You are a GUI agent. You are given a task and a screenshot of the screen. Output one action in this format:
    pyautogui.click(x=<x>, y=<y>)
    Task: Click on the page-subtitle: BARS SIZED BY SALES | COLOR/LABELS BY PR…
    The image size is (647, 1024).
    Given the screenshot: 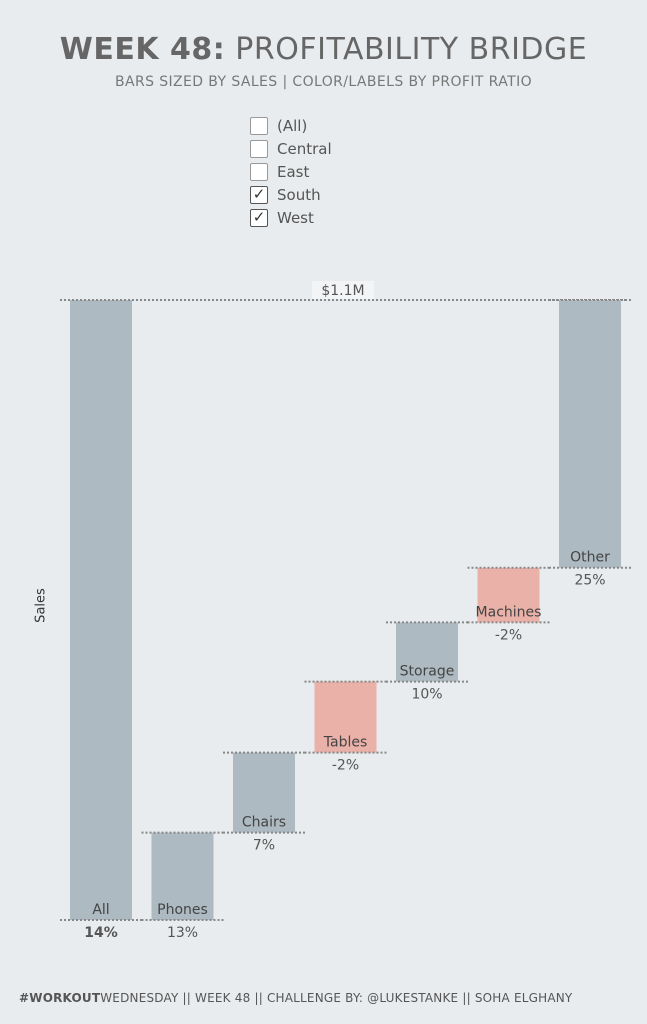 What is the action you would take?
    pyautogui.click(x=323, y=82)
    